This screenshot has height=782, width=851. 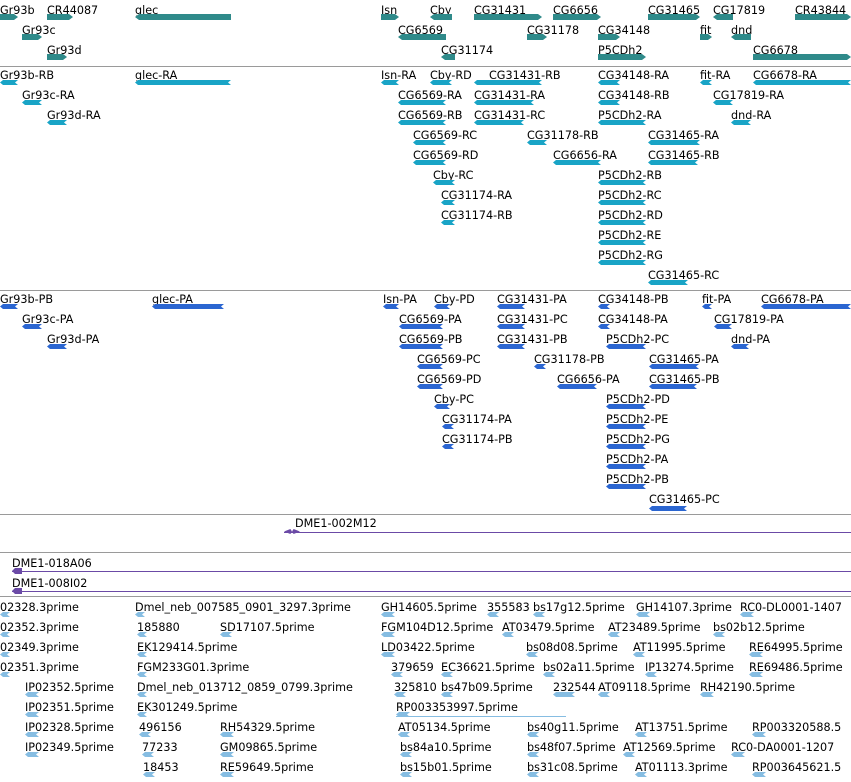 I want to click on est-label: AT09118.5prime, so click(x=644, y=687).